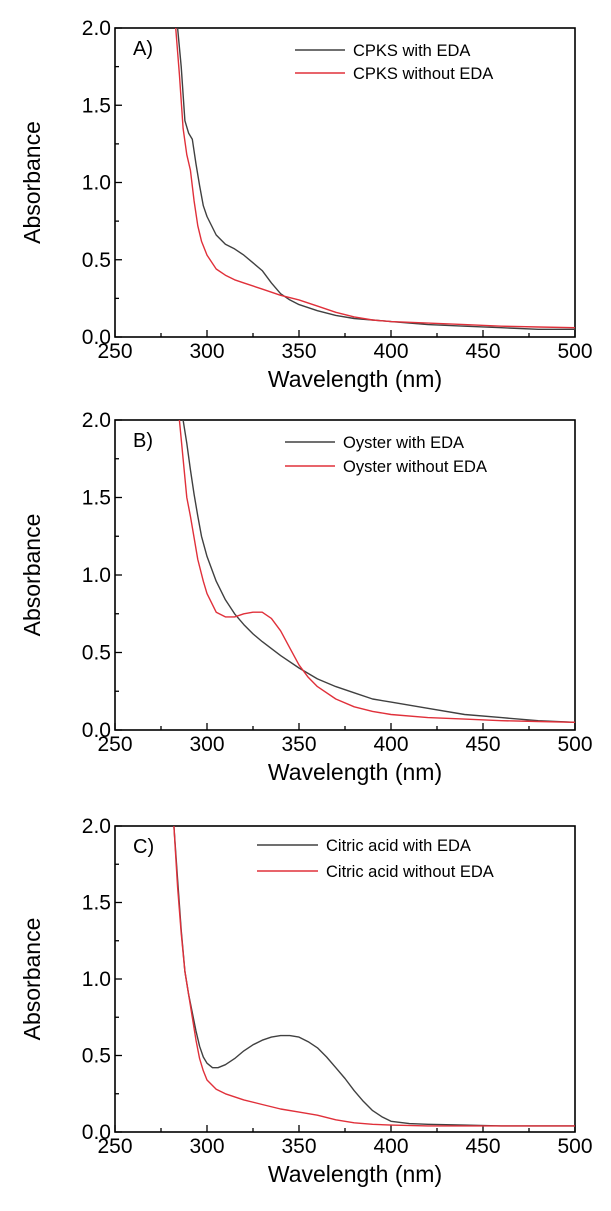  I want to click on panel-1-y-tick-label: 1.5, so click(96, 105).